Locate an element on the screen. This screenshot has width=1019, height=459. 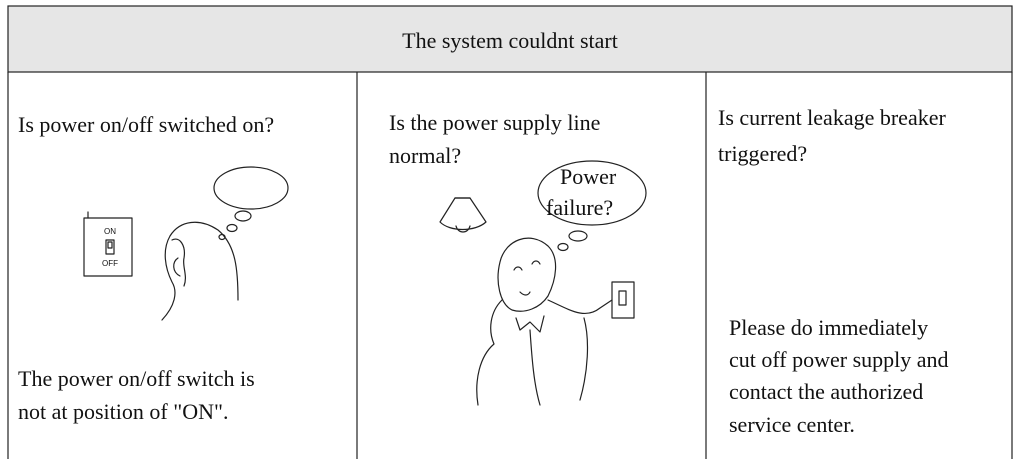
answer: contact the authorized is located at coordinates (826, 391).